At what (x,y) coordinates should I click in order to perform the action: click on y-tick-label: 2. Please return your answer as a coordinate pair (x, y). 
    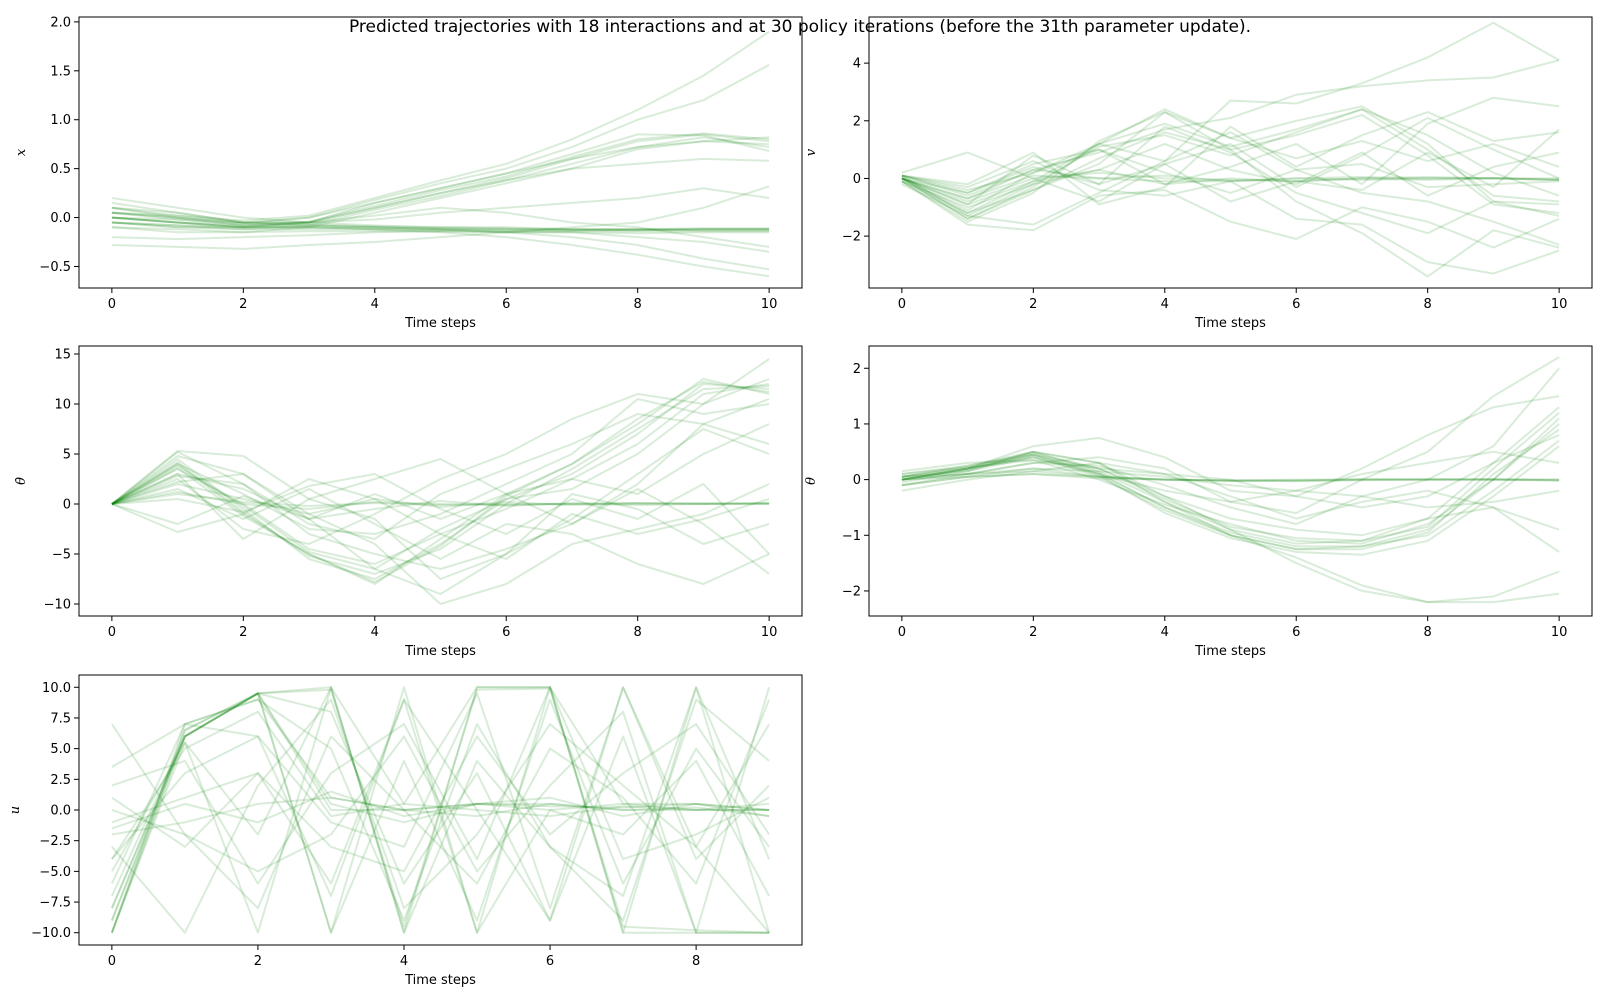
    Looking at the image, I should click on (857, 121).